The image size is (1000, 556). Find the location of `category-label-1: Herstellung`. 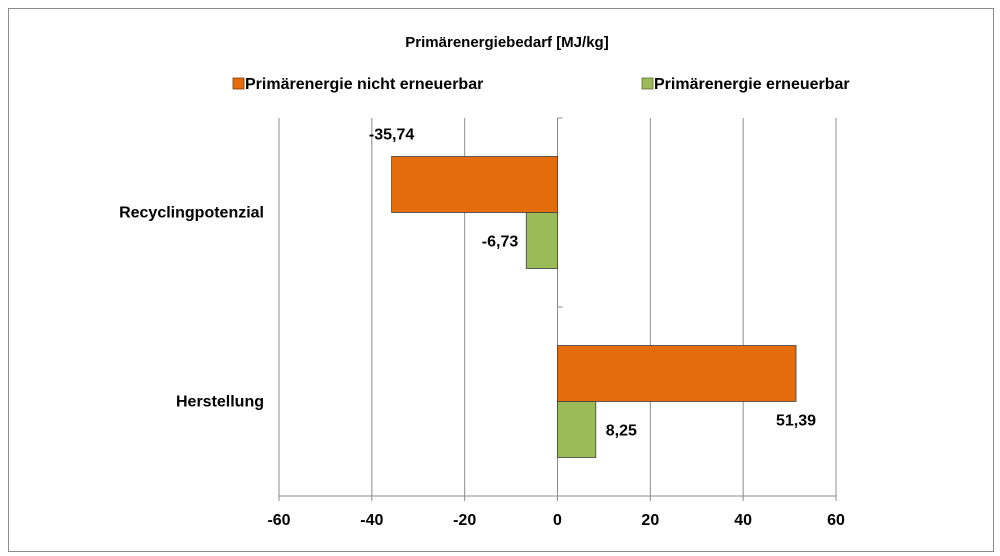

category-label-1: Herstellung is located at coordinates (220, 402).